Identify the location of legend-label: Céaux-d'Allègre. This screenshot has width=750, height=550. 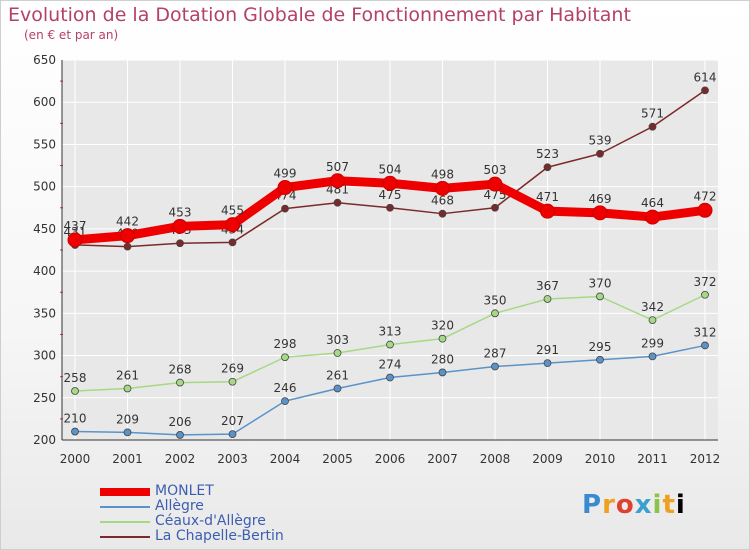
(210, 521).